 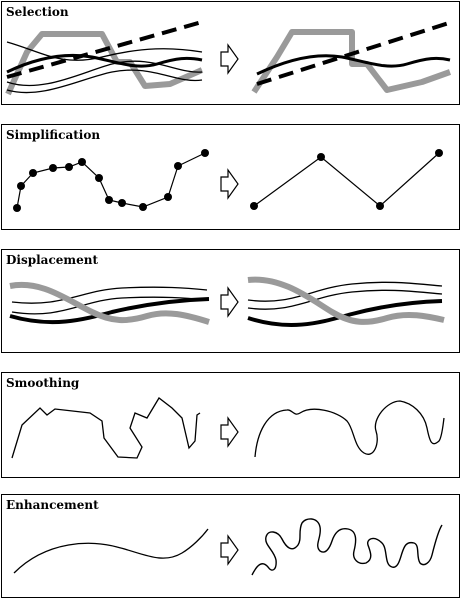 I want to click on simple-curve, so click(x=111, y=551).